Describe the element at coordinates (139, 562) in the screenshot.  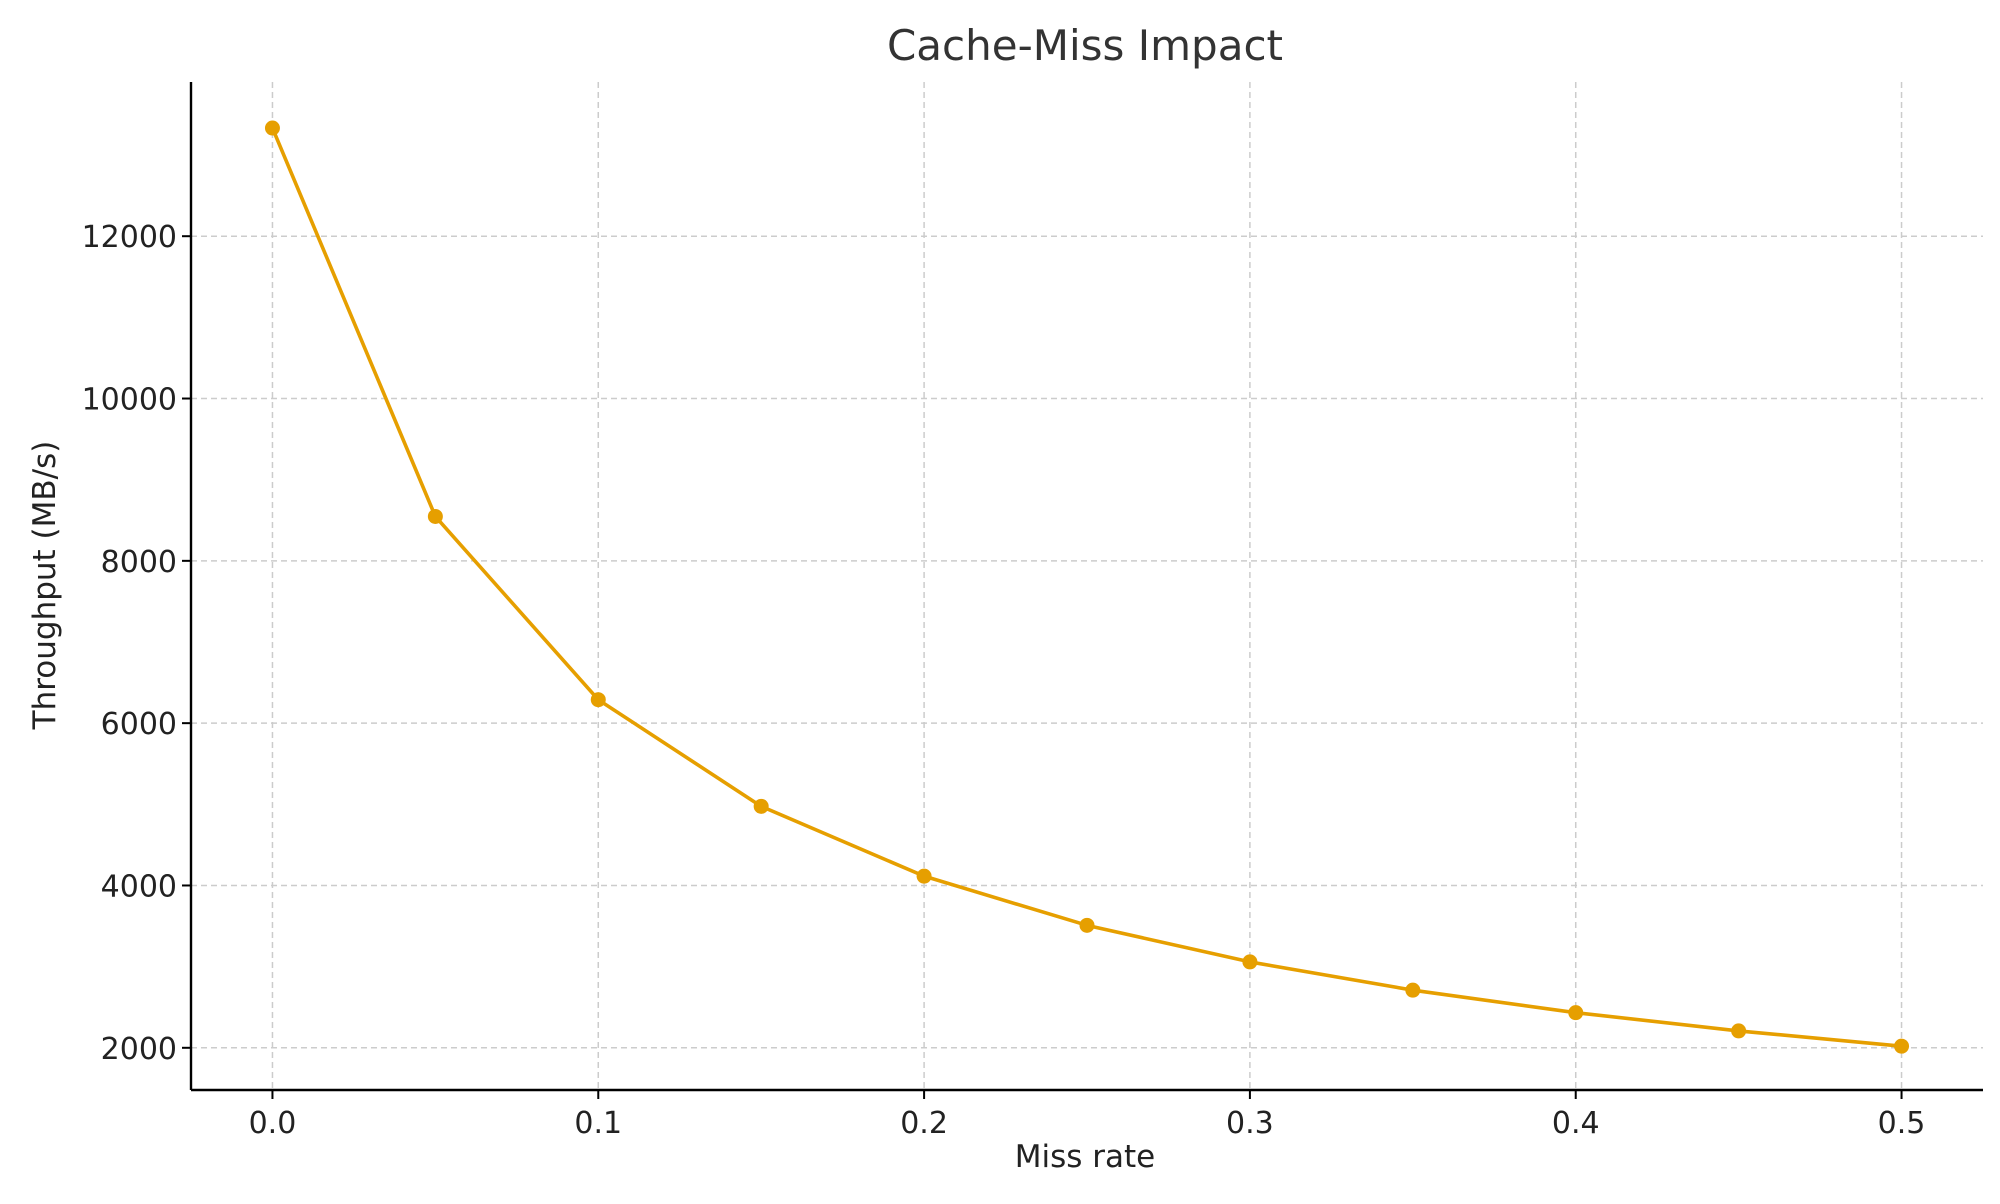
I see `y-tick-label: 8000` at that location.